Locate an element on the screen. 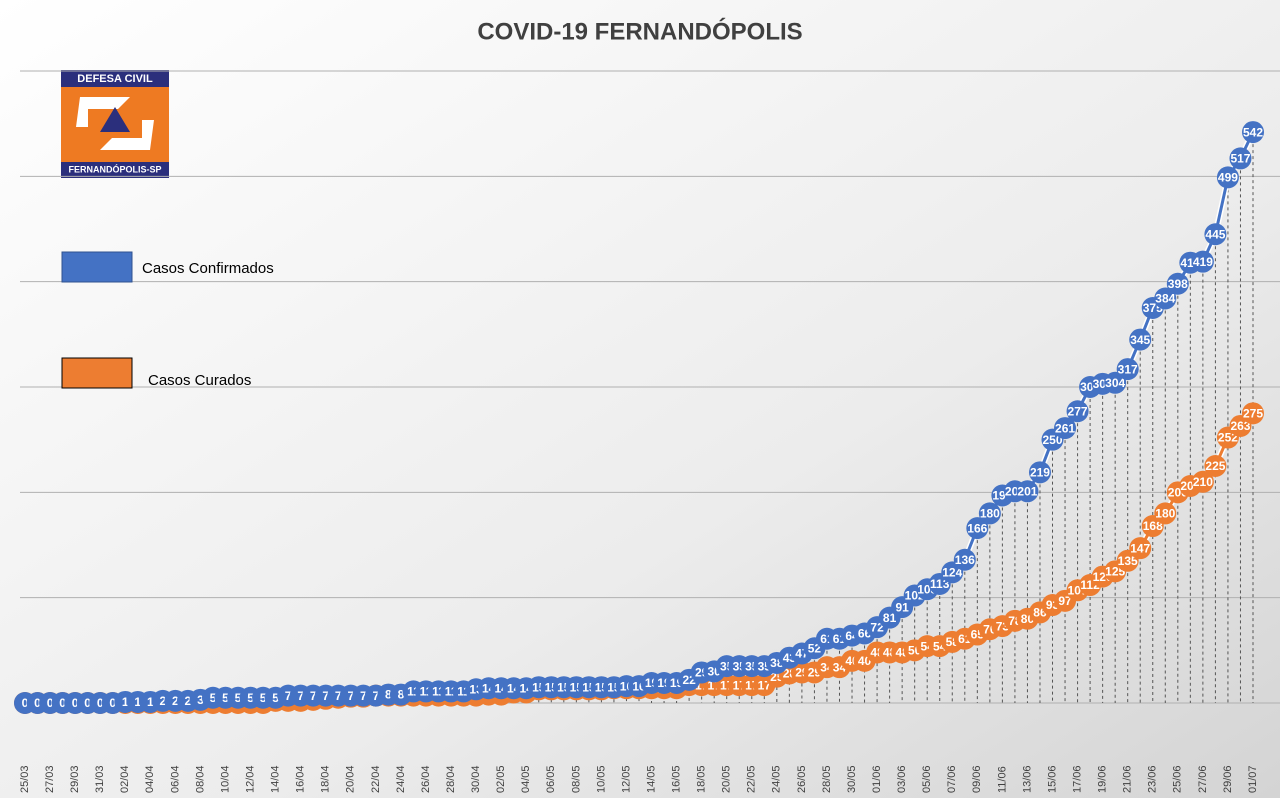  x-tick-label: 06/04 is located at coordinates (175, 779).